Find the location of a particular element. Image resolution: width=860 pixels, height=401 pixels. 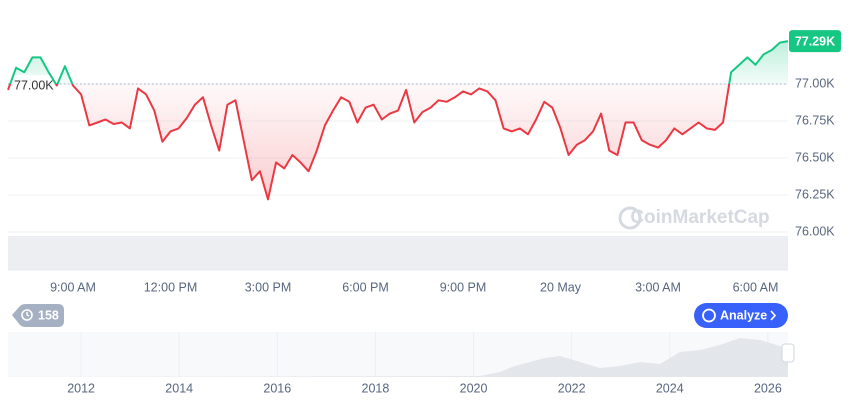

x-tick-label: 3:00 PM is located at coordinates (268, 287).